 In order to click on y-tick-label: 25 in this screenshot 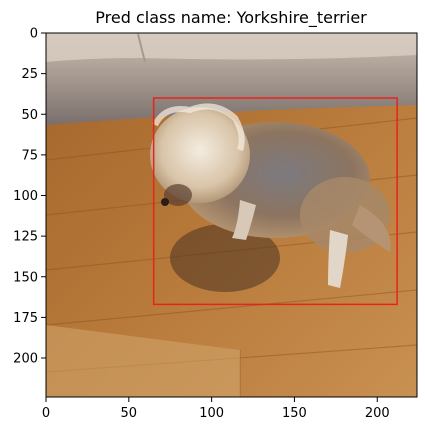, I will do `click(29, 74)`.